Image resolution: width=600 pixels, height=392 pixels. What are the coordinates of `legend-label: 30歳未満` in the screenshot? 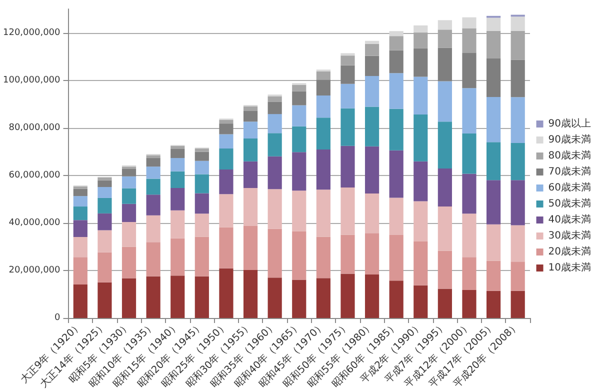 It's located at (570, 236).